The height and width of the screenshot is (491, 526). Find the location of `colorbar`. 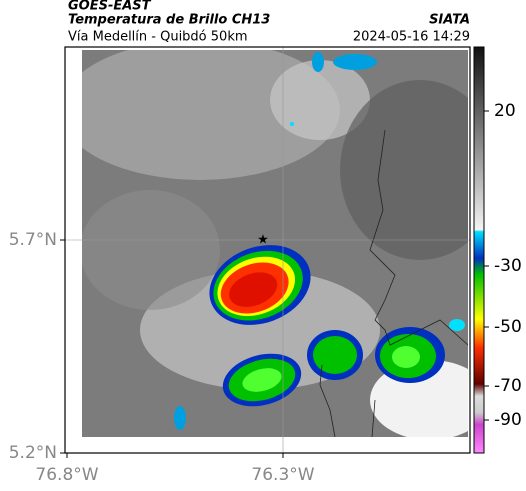

colorbar is located at coordinates (479, 250).